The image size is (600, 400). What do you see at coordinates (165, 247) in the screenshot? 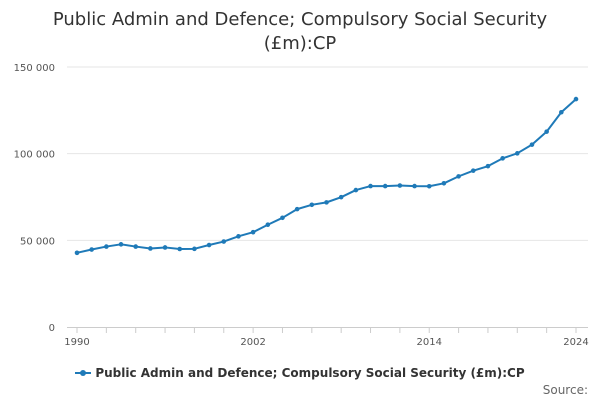
I see `data-point-1996` at bounding box center [165, 247].